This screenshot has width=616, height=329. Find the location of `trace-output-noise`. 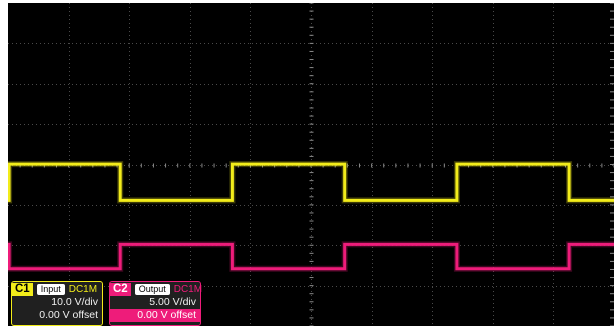

trace-output-noise is located at coordinates (311, 256).